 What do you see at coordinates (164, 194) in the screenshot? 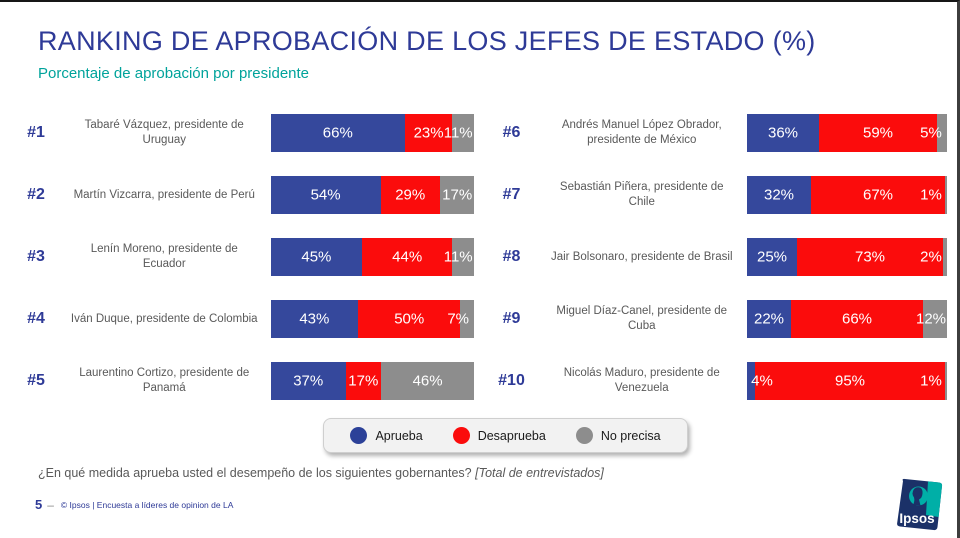
I see `president-name: Martín Vizcarra, presidente de Perú` at bounding box center [164, 194].